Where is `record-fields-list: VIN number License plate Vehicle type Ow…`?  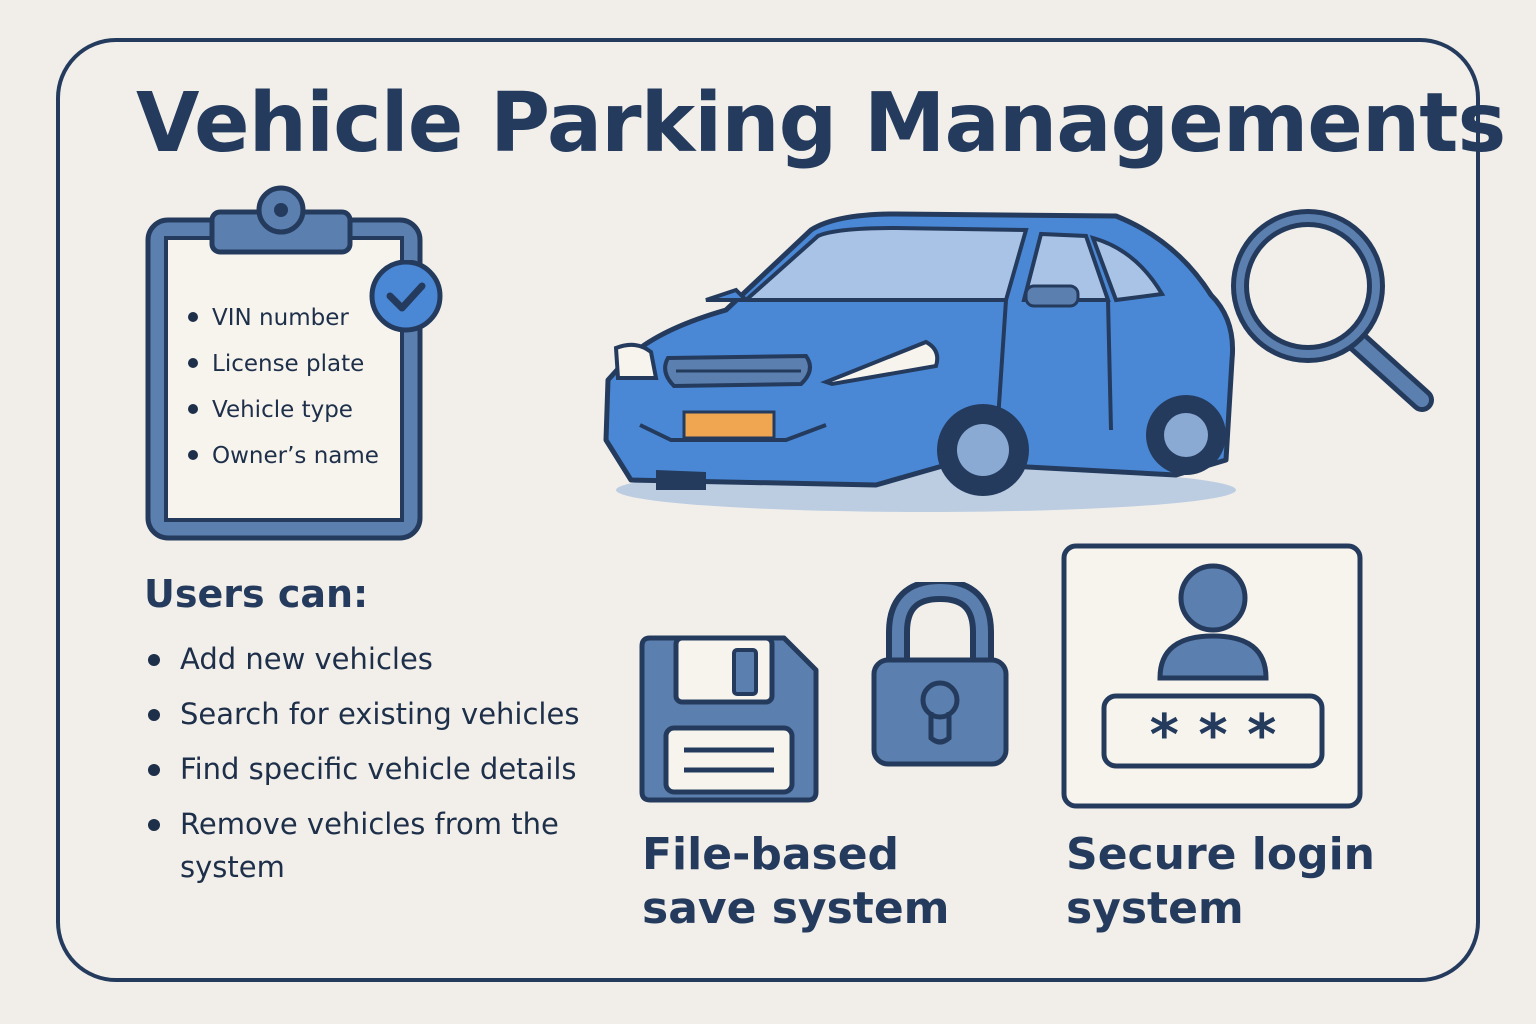
record-fields-list: VIN number License plate Vehicle type Ow… is located at coordinates (283, 390).